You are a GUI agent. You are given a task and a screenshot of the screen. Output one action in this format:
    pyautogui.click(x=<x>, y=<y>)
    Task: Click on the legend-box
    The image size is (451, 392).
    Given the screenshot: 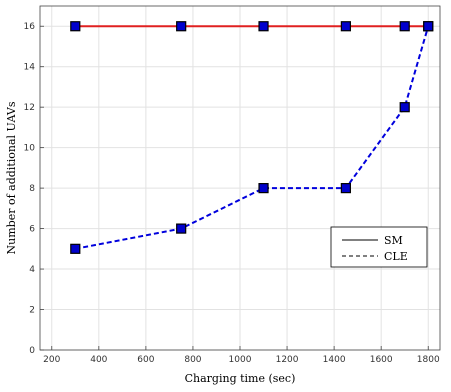 What is the action you would take?
    pyautogui.click(x=379, y=247)
    